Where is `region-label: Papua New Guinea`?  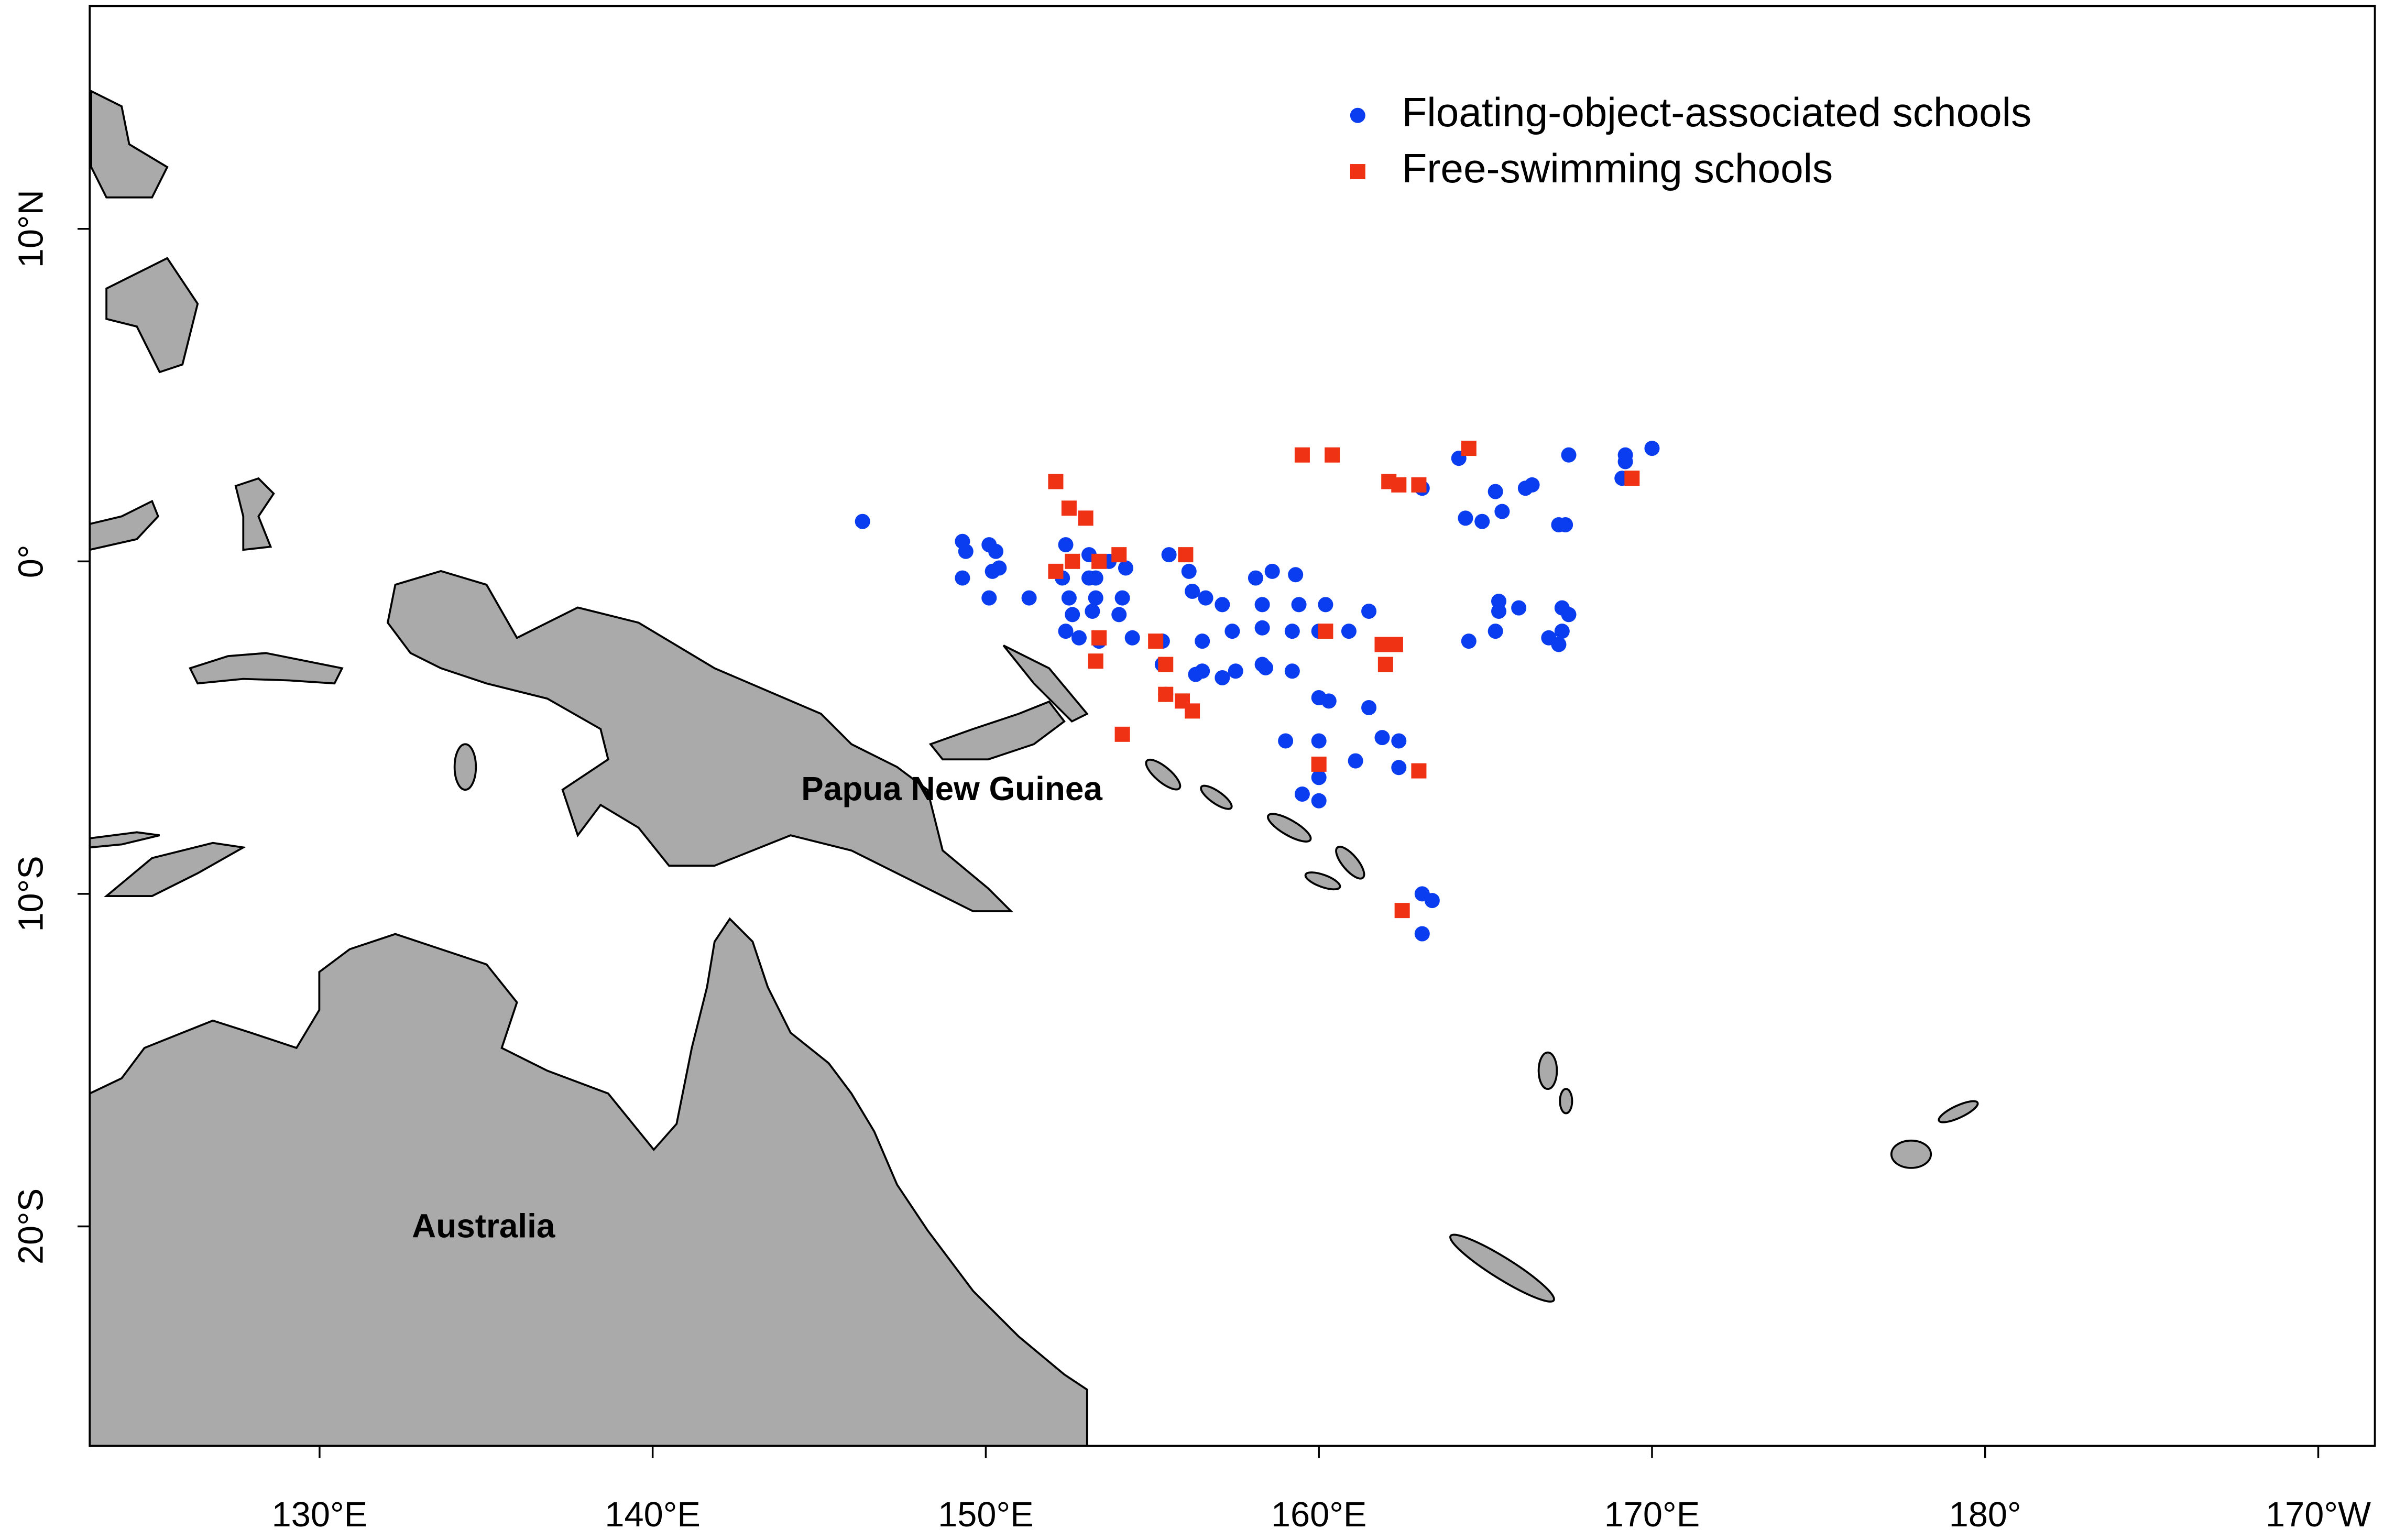
region-label: Papua New Guinea is located at coordinates (952, 788).